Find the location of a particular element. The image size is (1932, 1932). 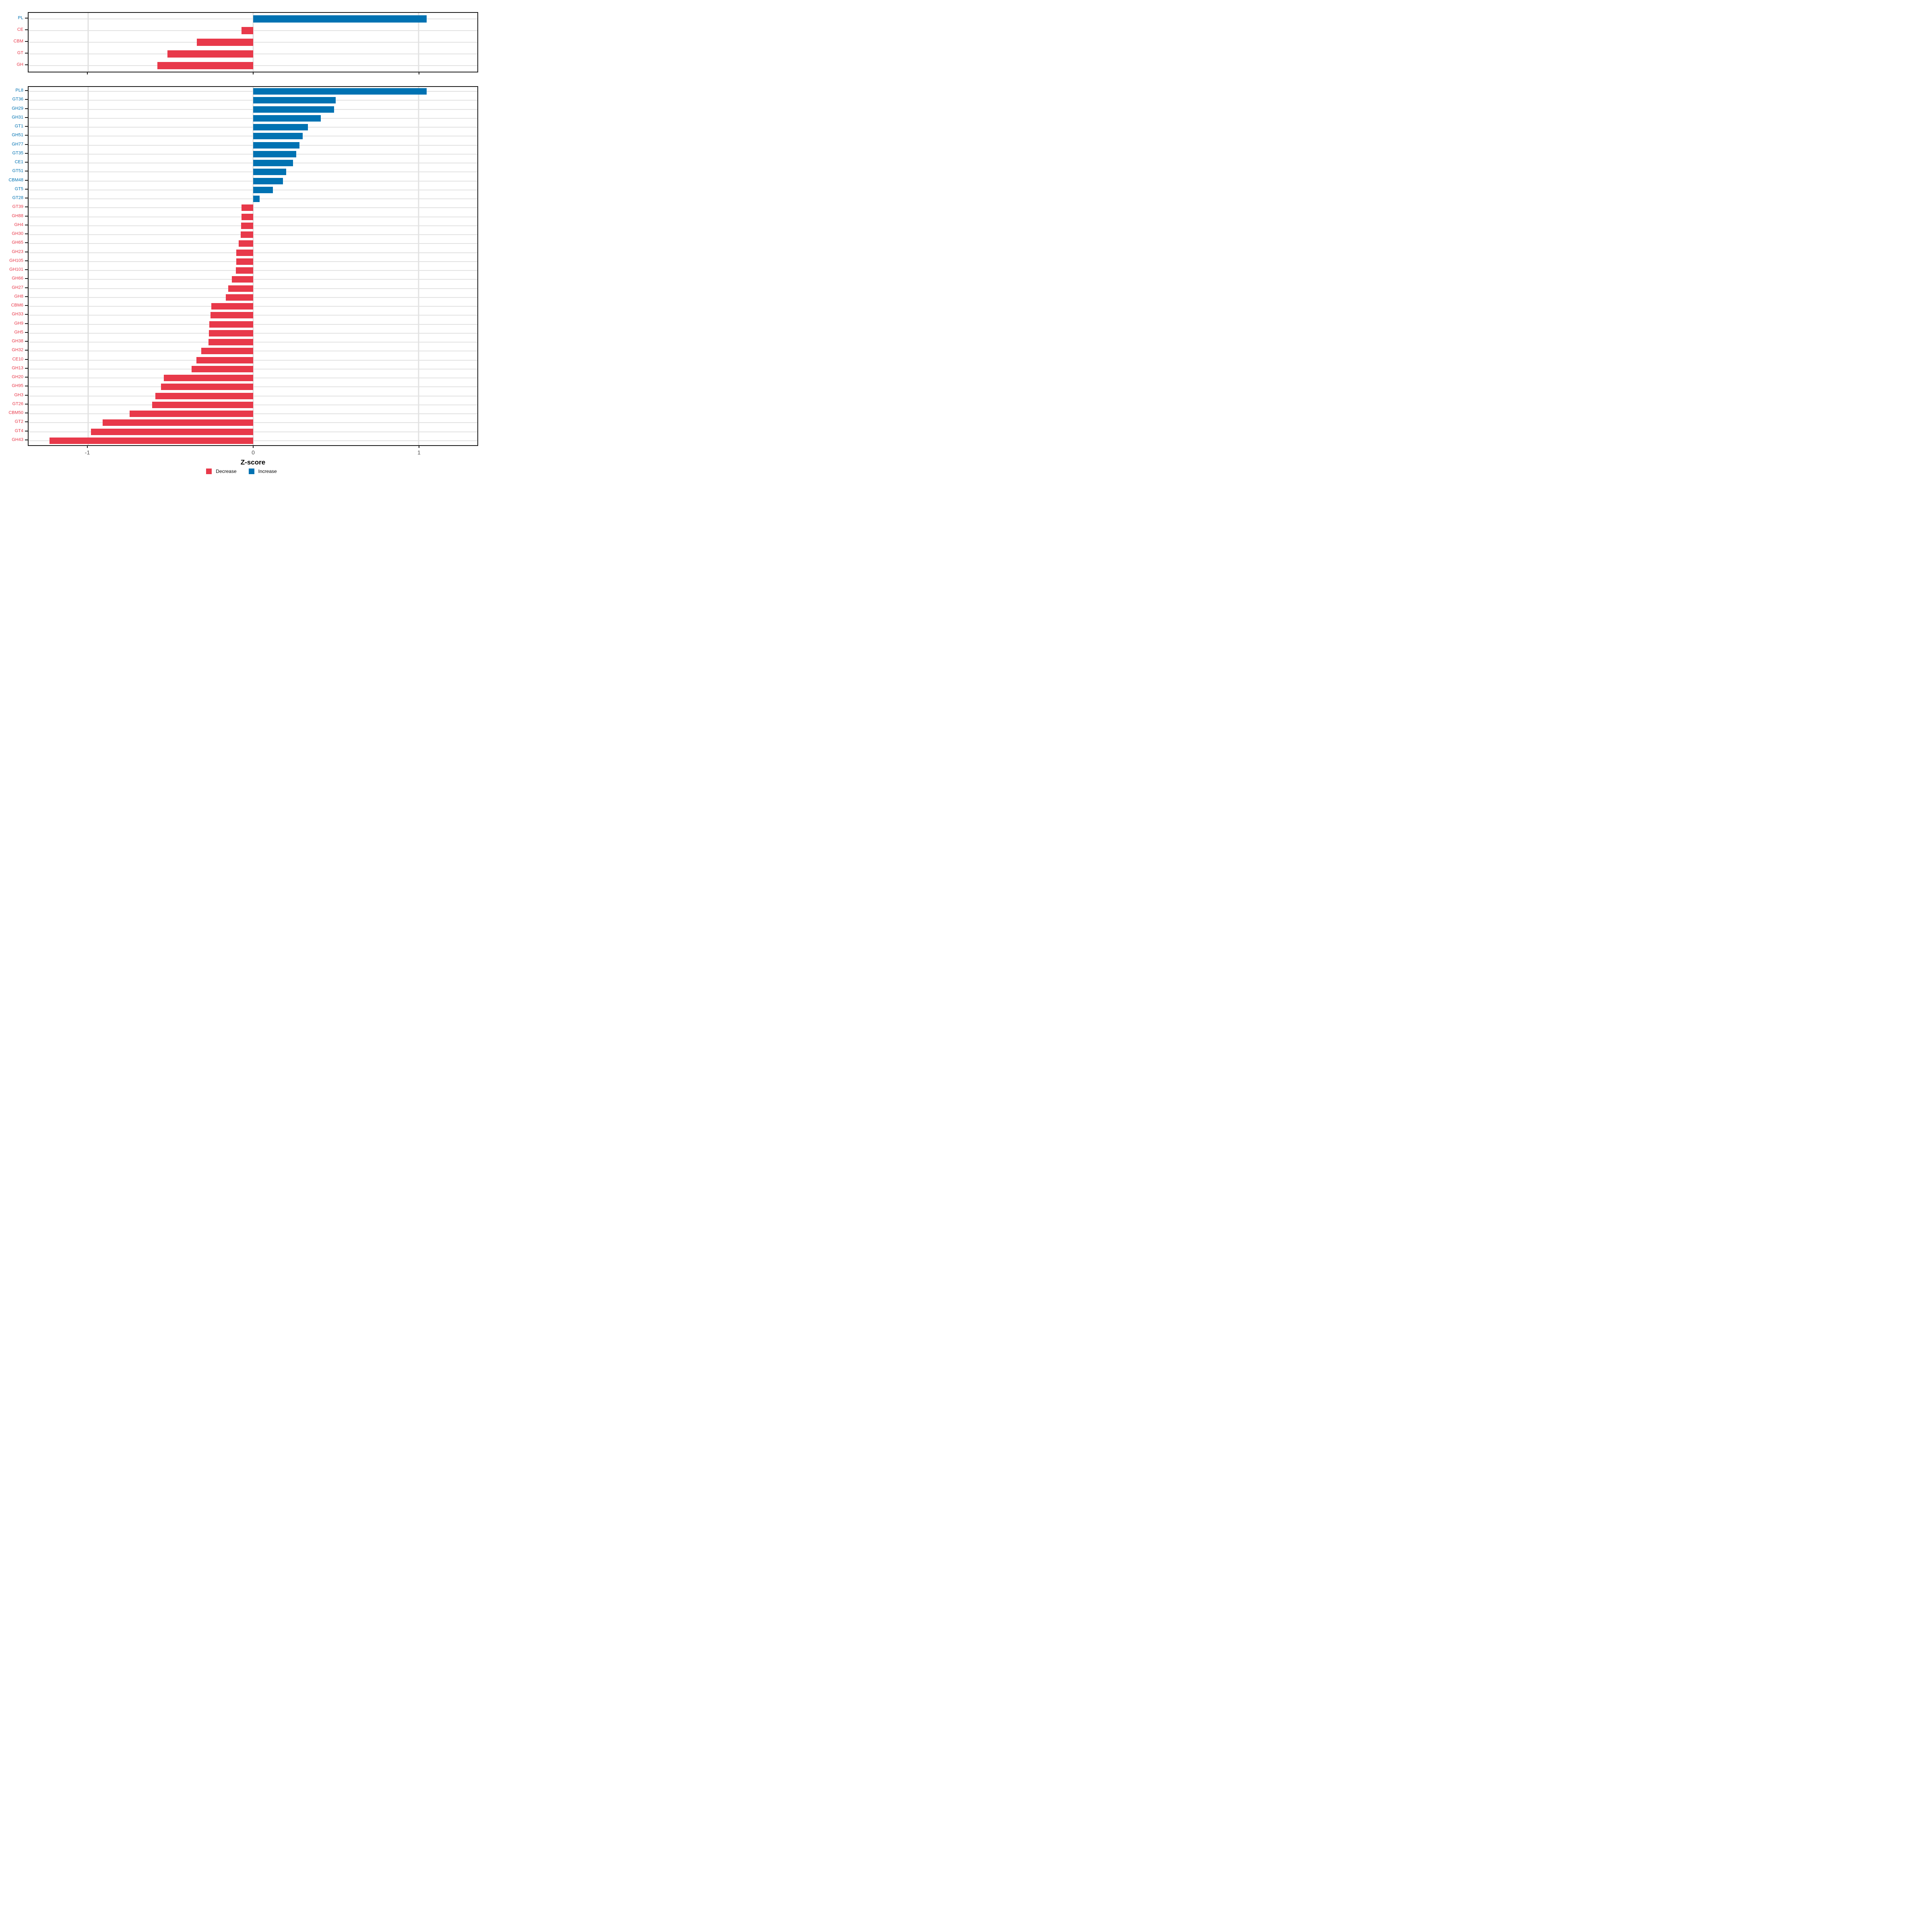

y-axis-label-CE10: CE10 is located at coordinates (17, 359).